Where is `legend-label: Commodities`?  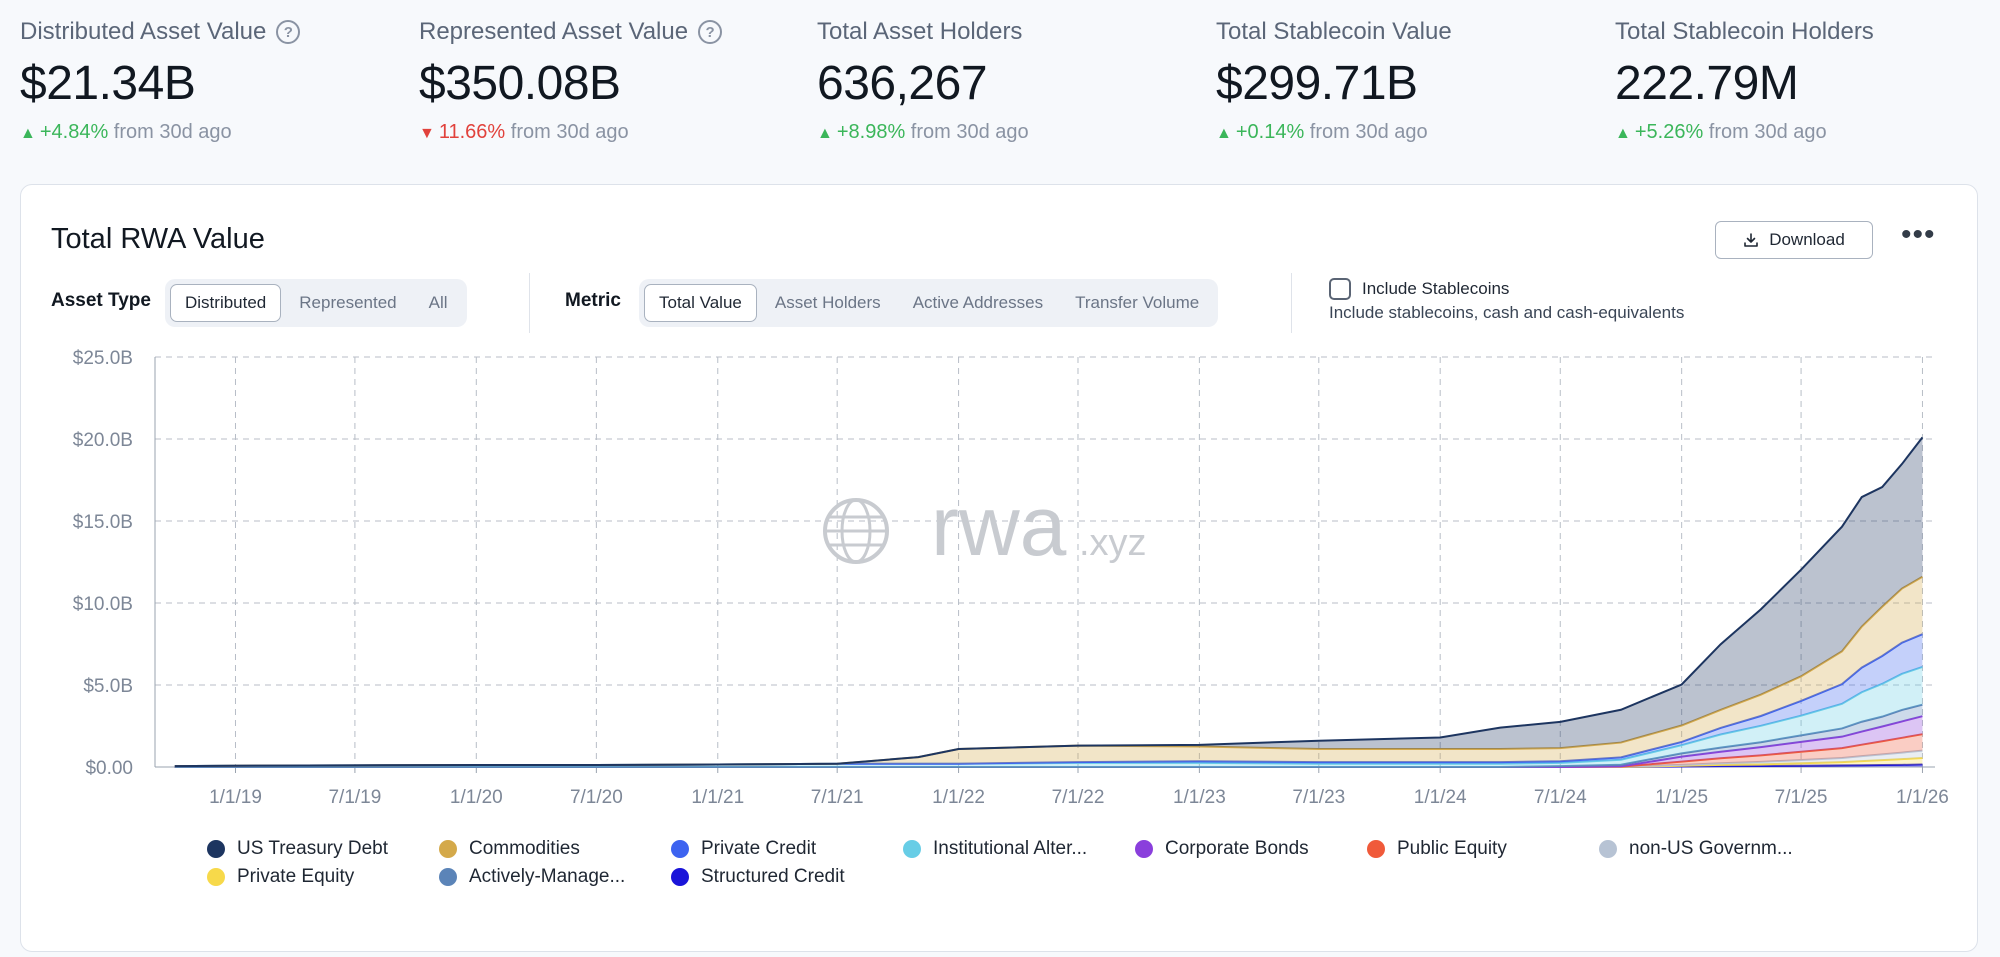 legend-label: Commodities is located at coordinates (524, 848).